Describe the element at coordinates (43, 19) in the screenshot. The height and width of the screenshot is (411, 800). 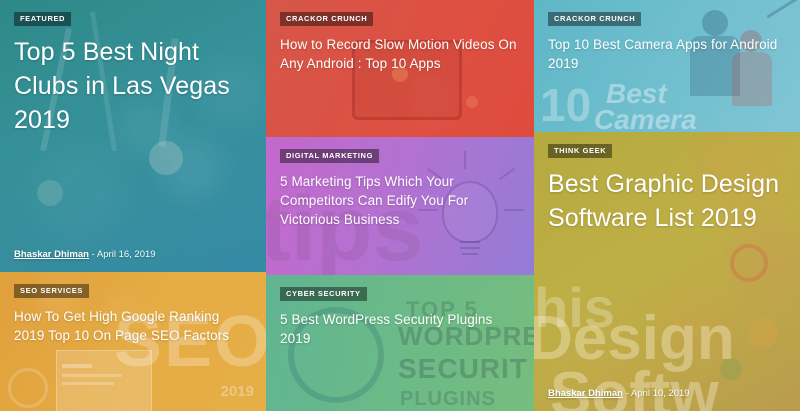
I see `category-badge: FEATURED` at that location.